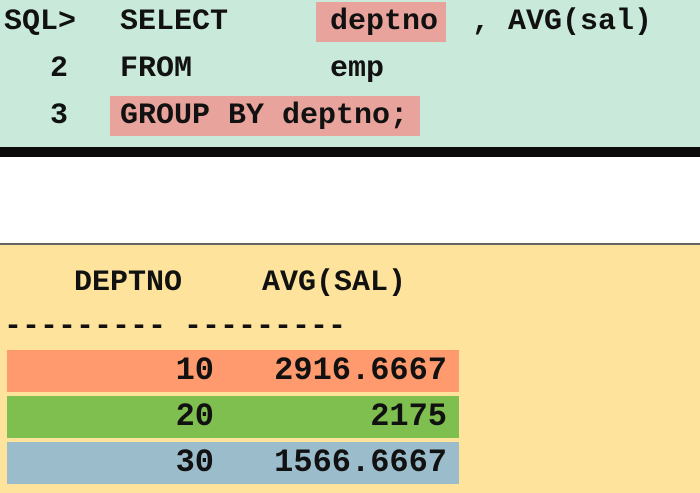 Image resolution: width=700 pixels, height=493 pixels. What do you see at coordinates (381, 22) in the screenshot?
I see `deptno-highlight: deptno` at bounding box center [381, 22].